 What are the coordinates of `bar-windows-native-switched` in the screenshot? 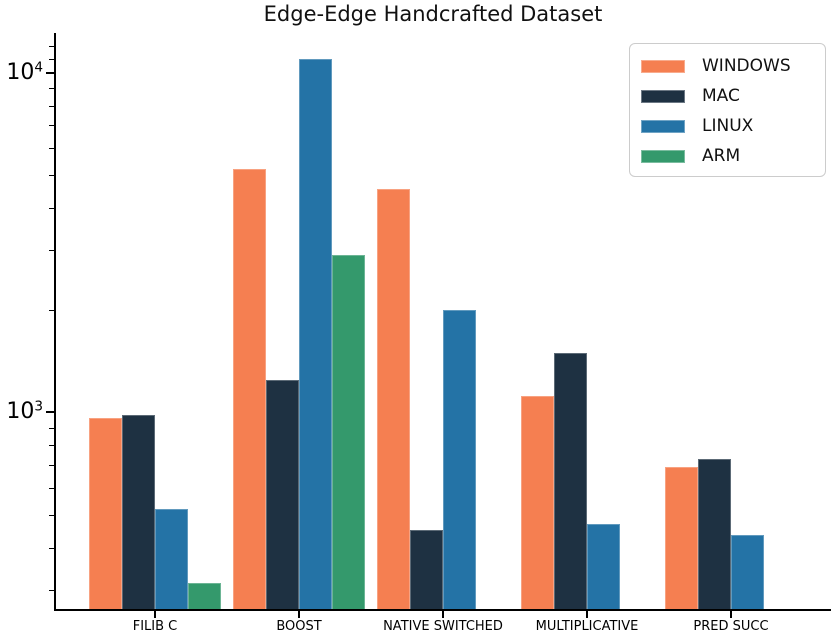 It's located at (393, 399).